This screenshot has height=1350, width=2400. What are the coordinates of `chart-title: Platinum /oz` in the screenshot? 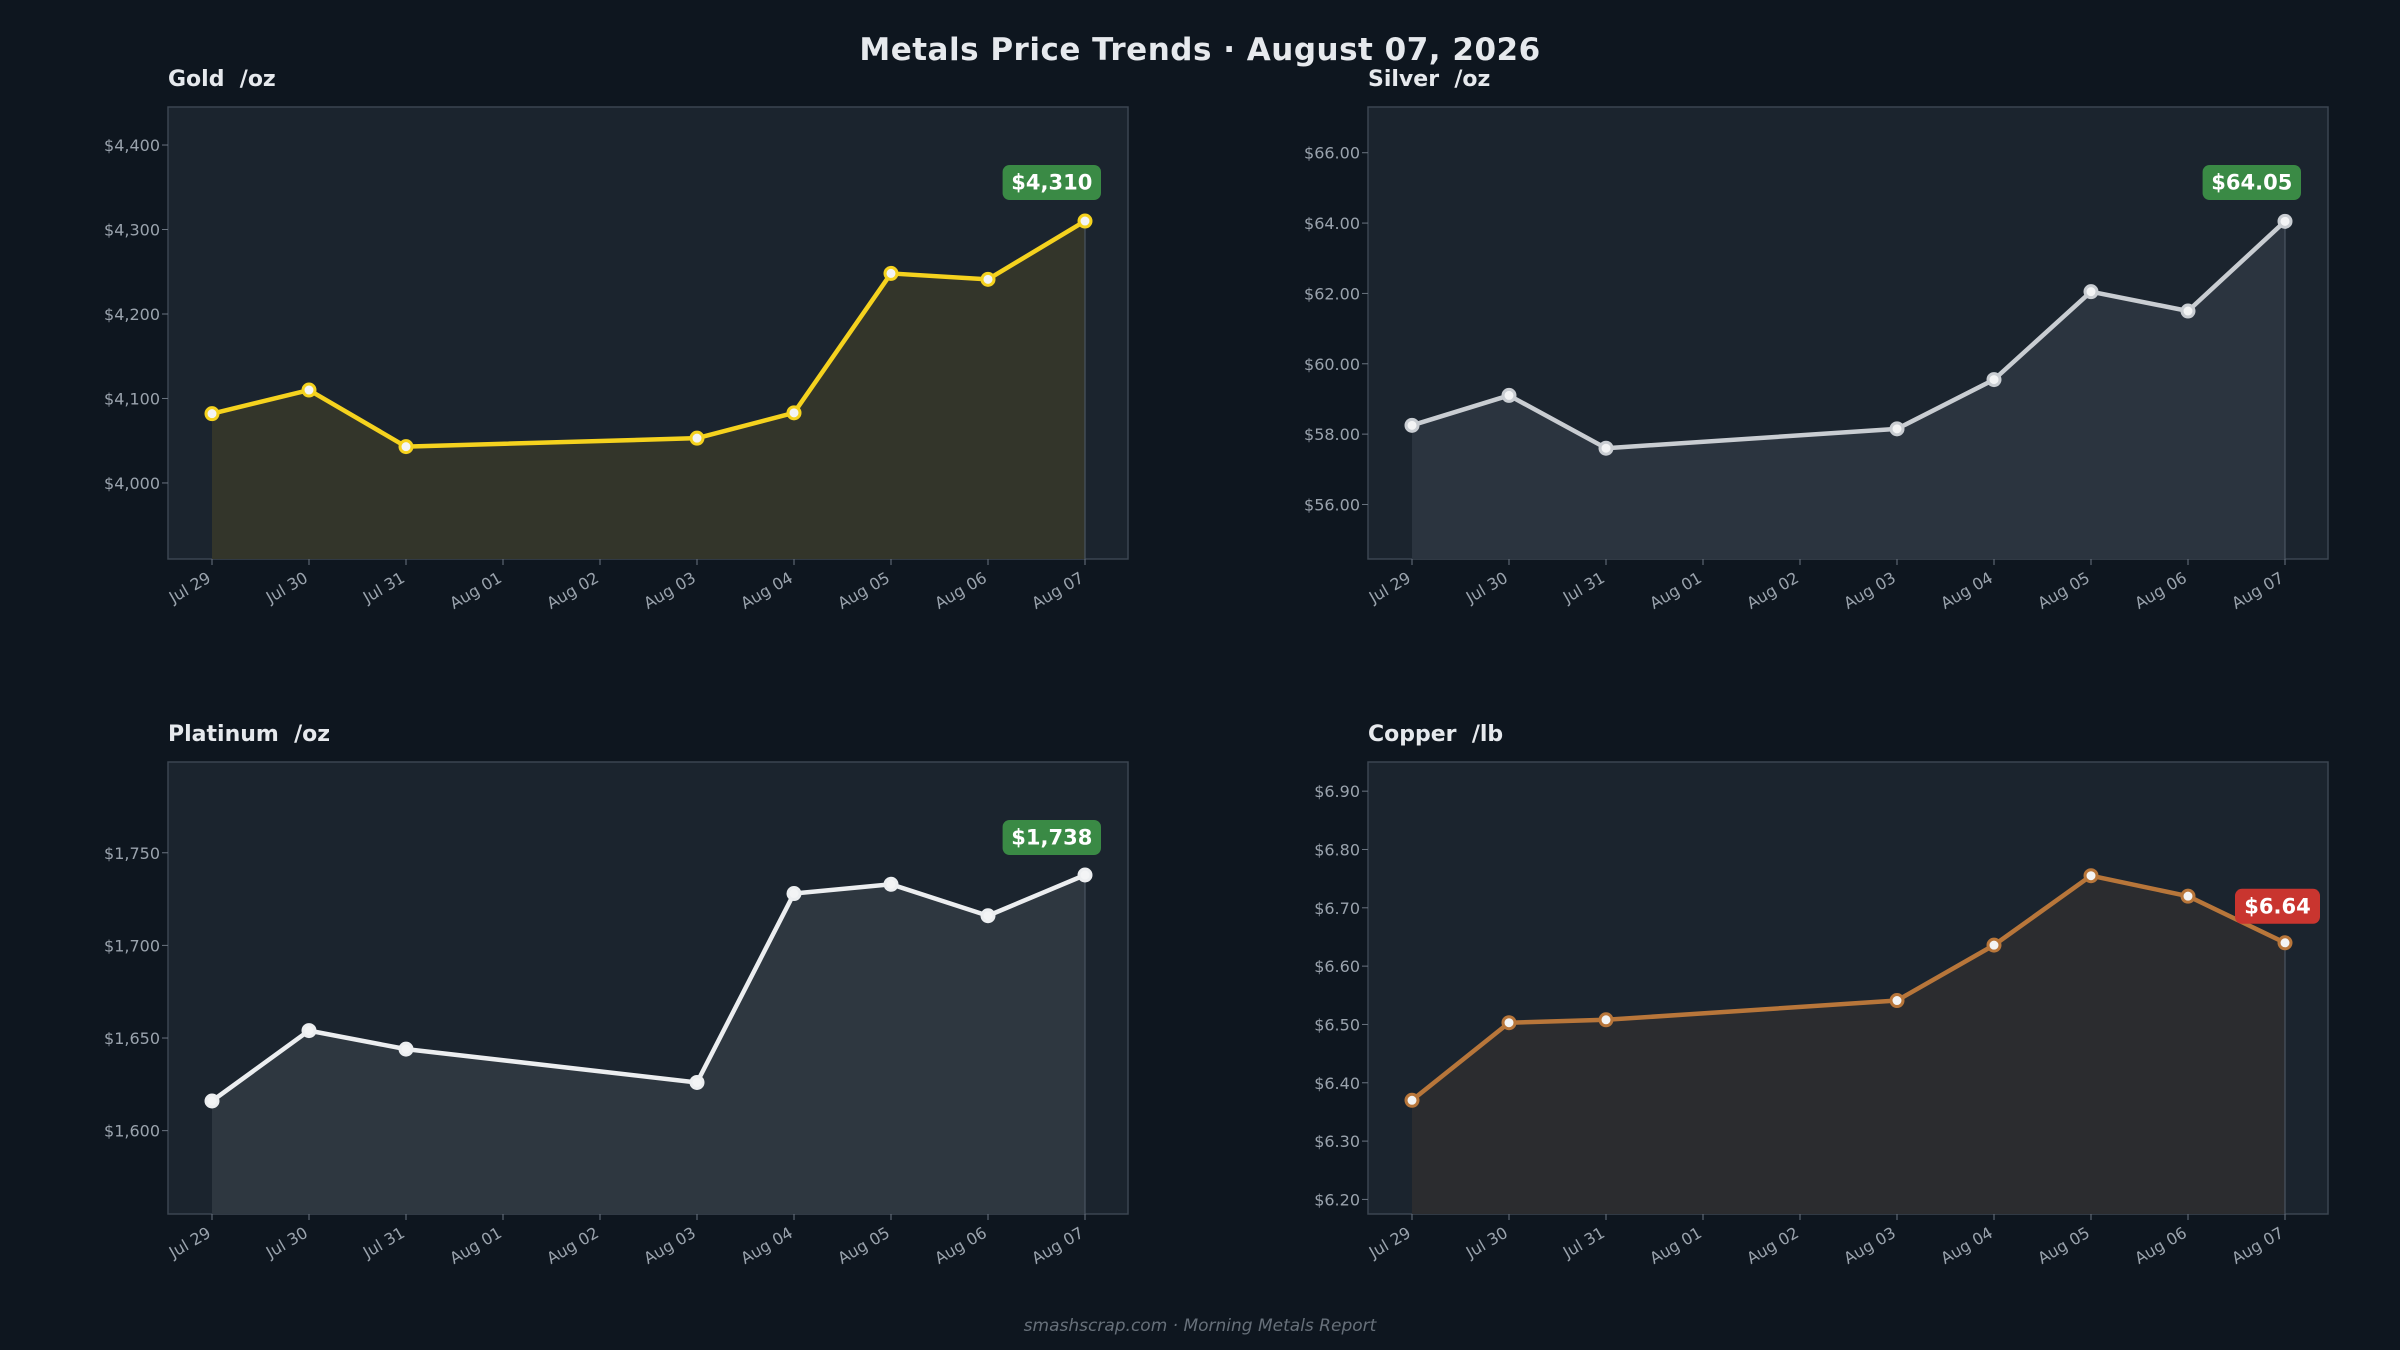 It's located at (249, 734).